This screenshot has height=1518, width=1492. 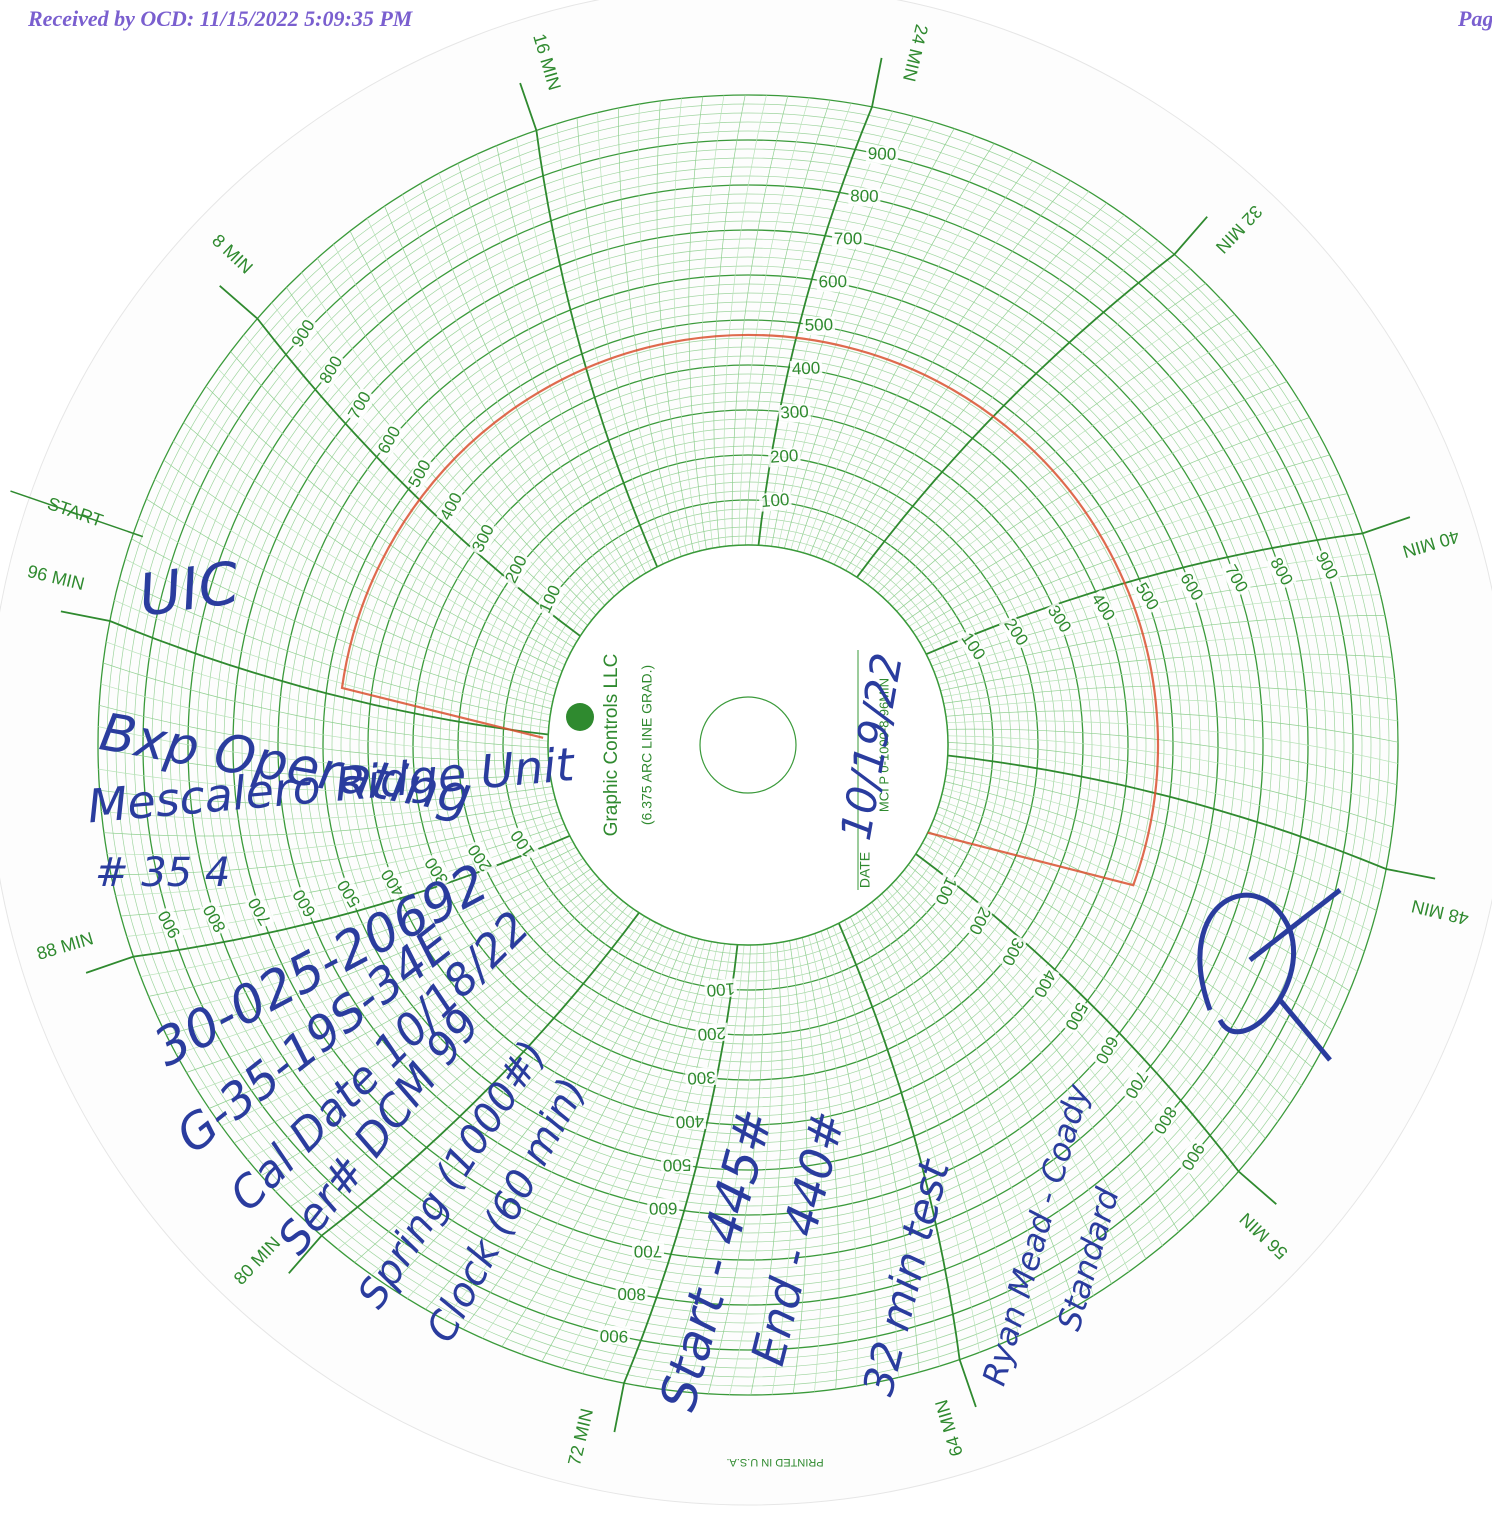 I want to click on scale-label: 600, so click(x=833, y=281).